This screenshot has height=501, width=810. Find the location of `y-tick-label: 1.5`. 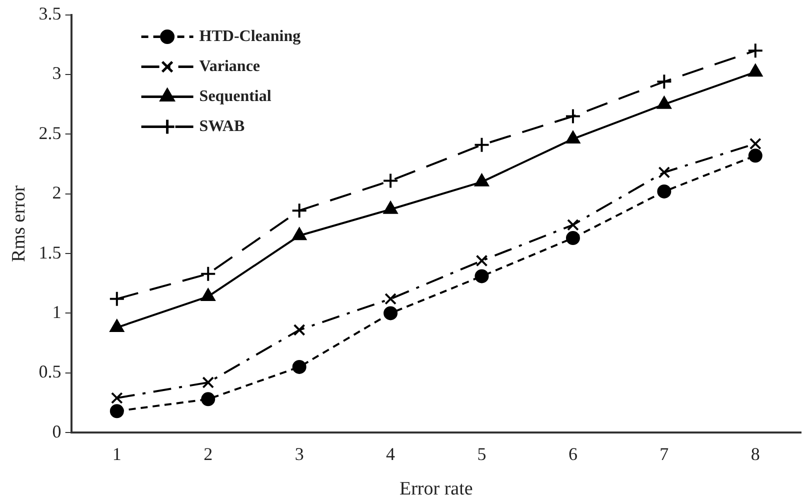

y-tick-label: 1.5 is located at coordinates (50, 252).